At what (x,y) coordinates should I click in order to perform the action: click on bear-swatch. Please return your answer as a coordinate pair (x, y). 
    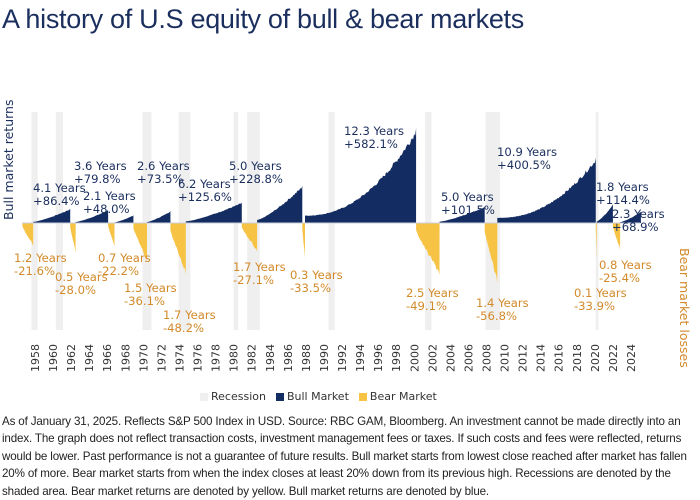
    Looking at the image, I should click on (362, 396).